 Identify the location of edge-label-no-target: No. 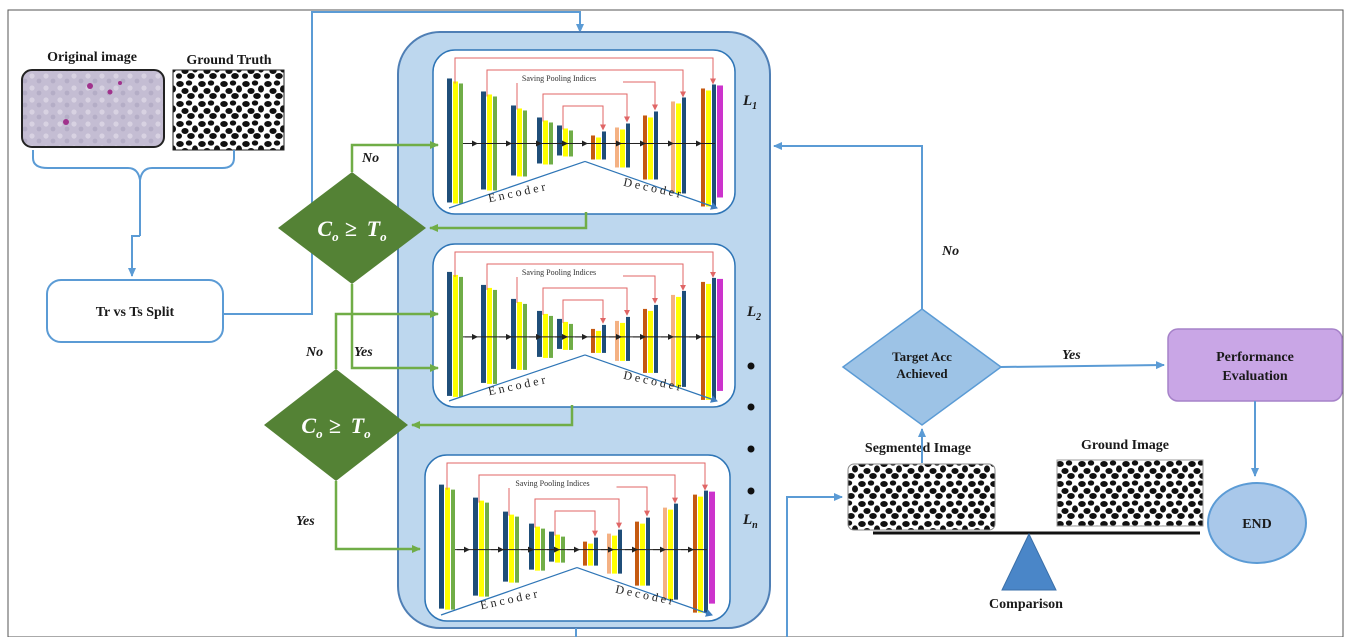
(950, 251).